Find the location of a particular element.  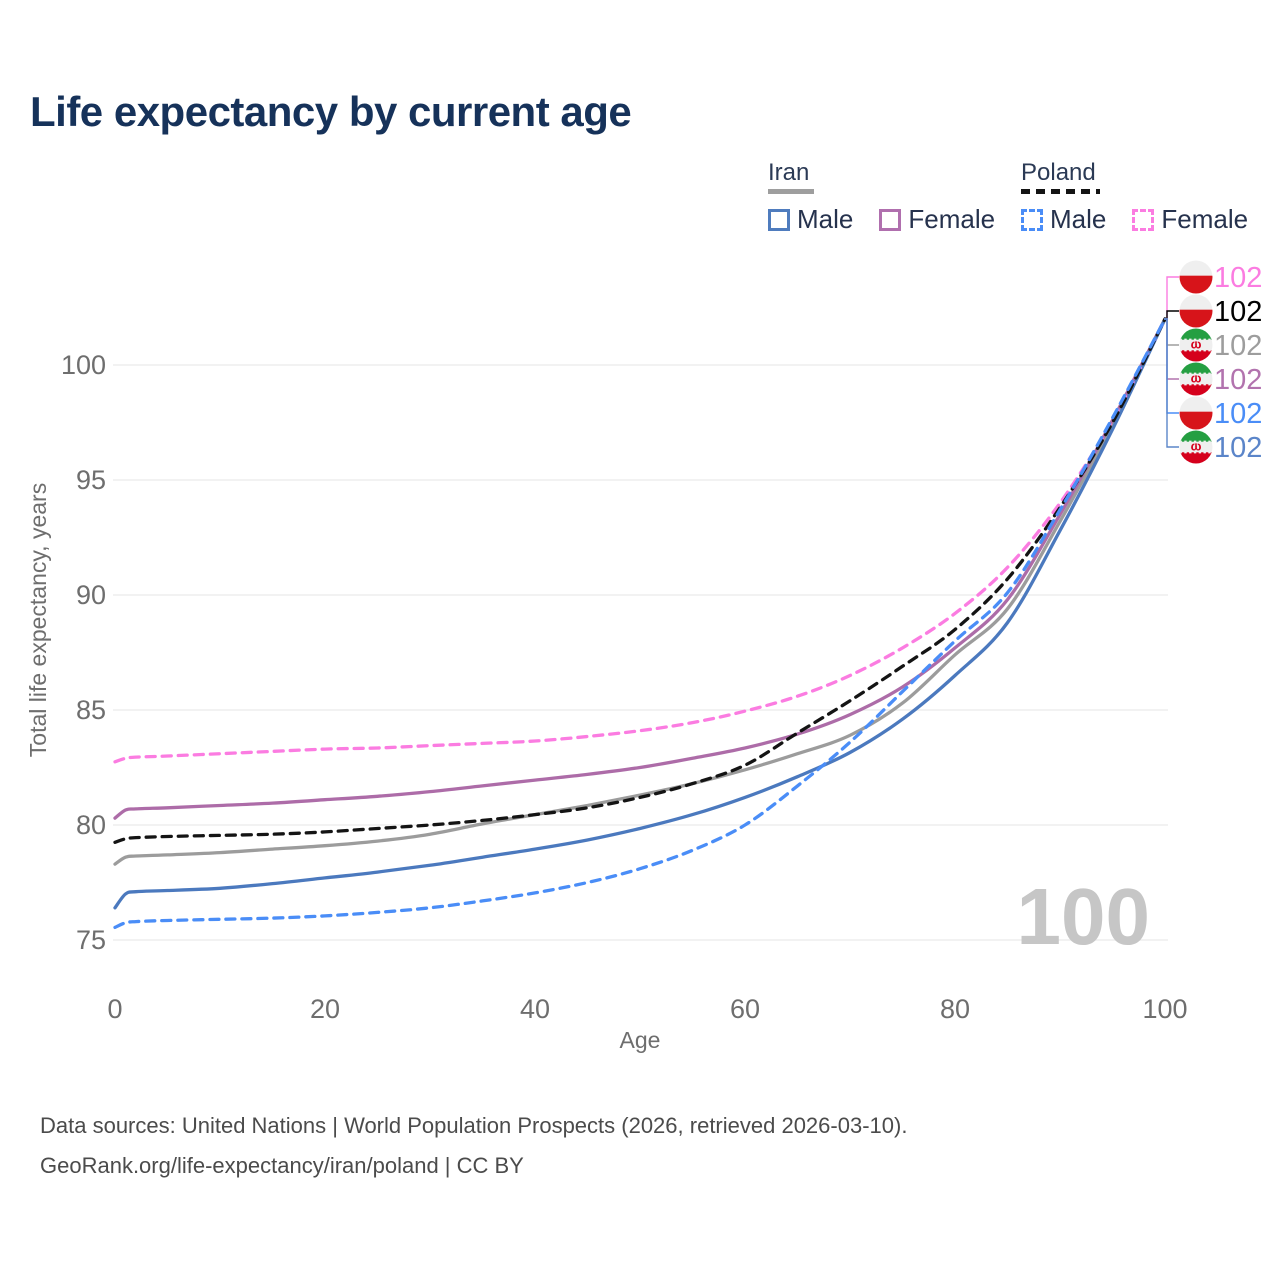

legend-group-poland: Poland Male Female is located at coordinates (1134, 197).